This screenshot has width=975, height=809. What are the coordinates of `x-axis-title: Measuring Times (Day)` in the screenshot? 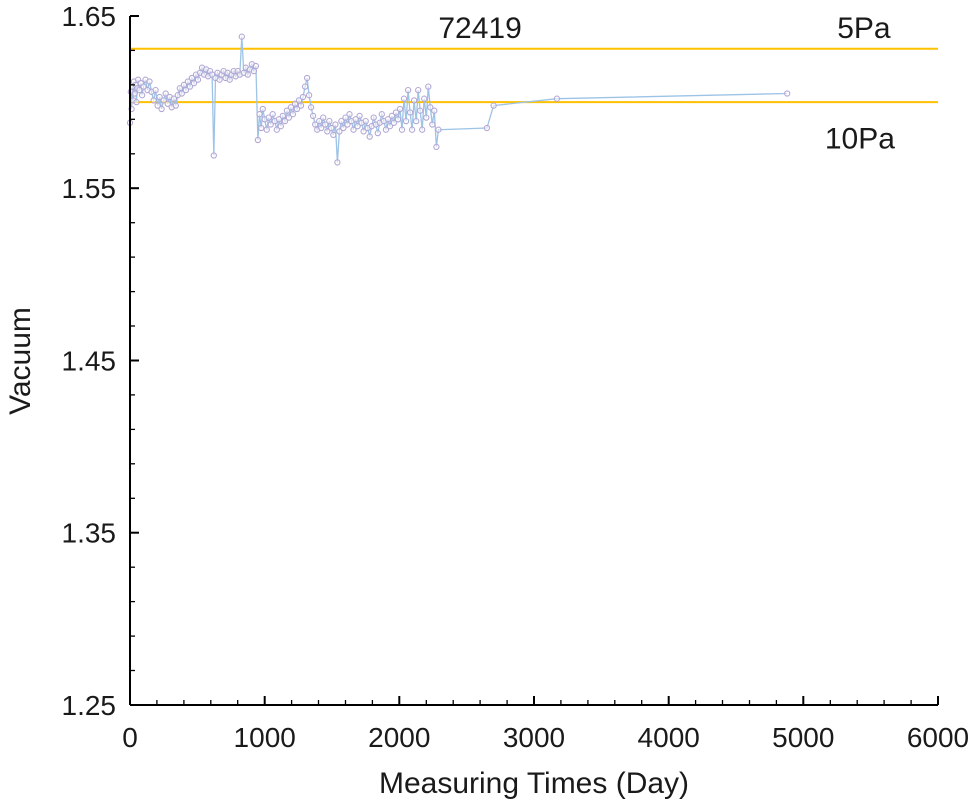 It's located at (534, 783).